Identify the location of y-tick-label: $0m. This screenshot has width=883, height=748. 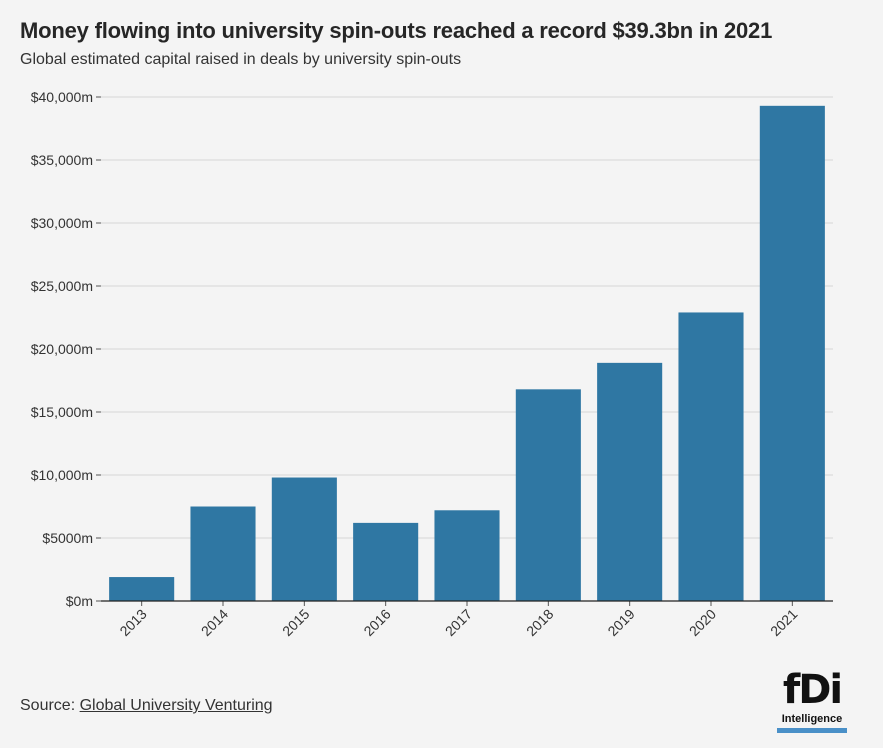
(79, 601).